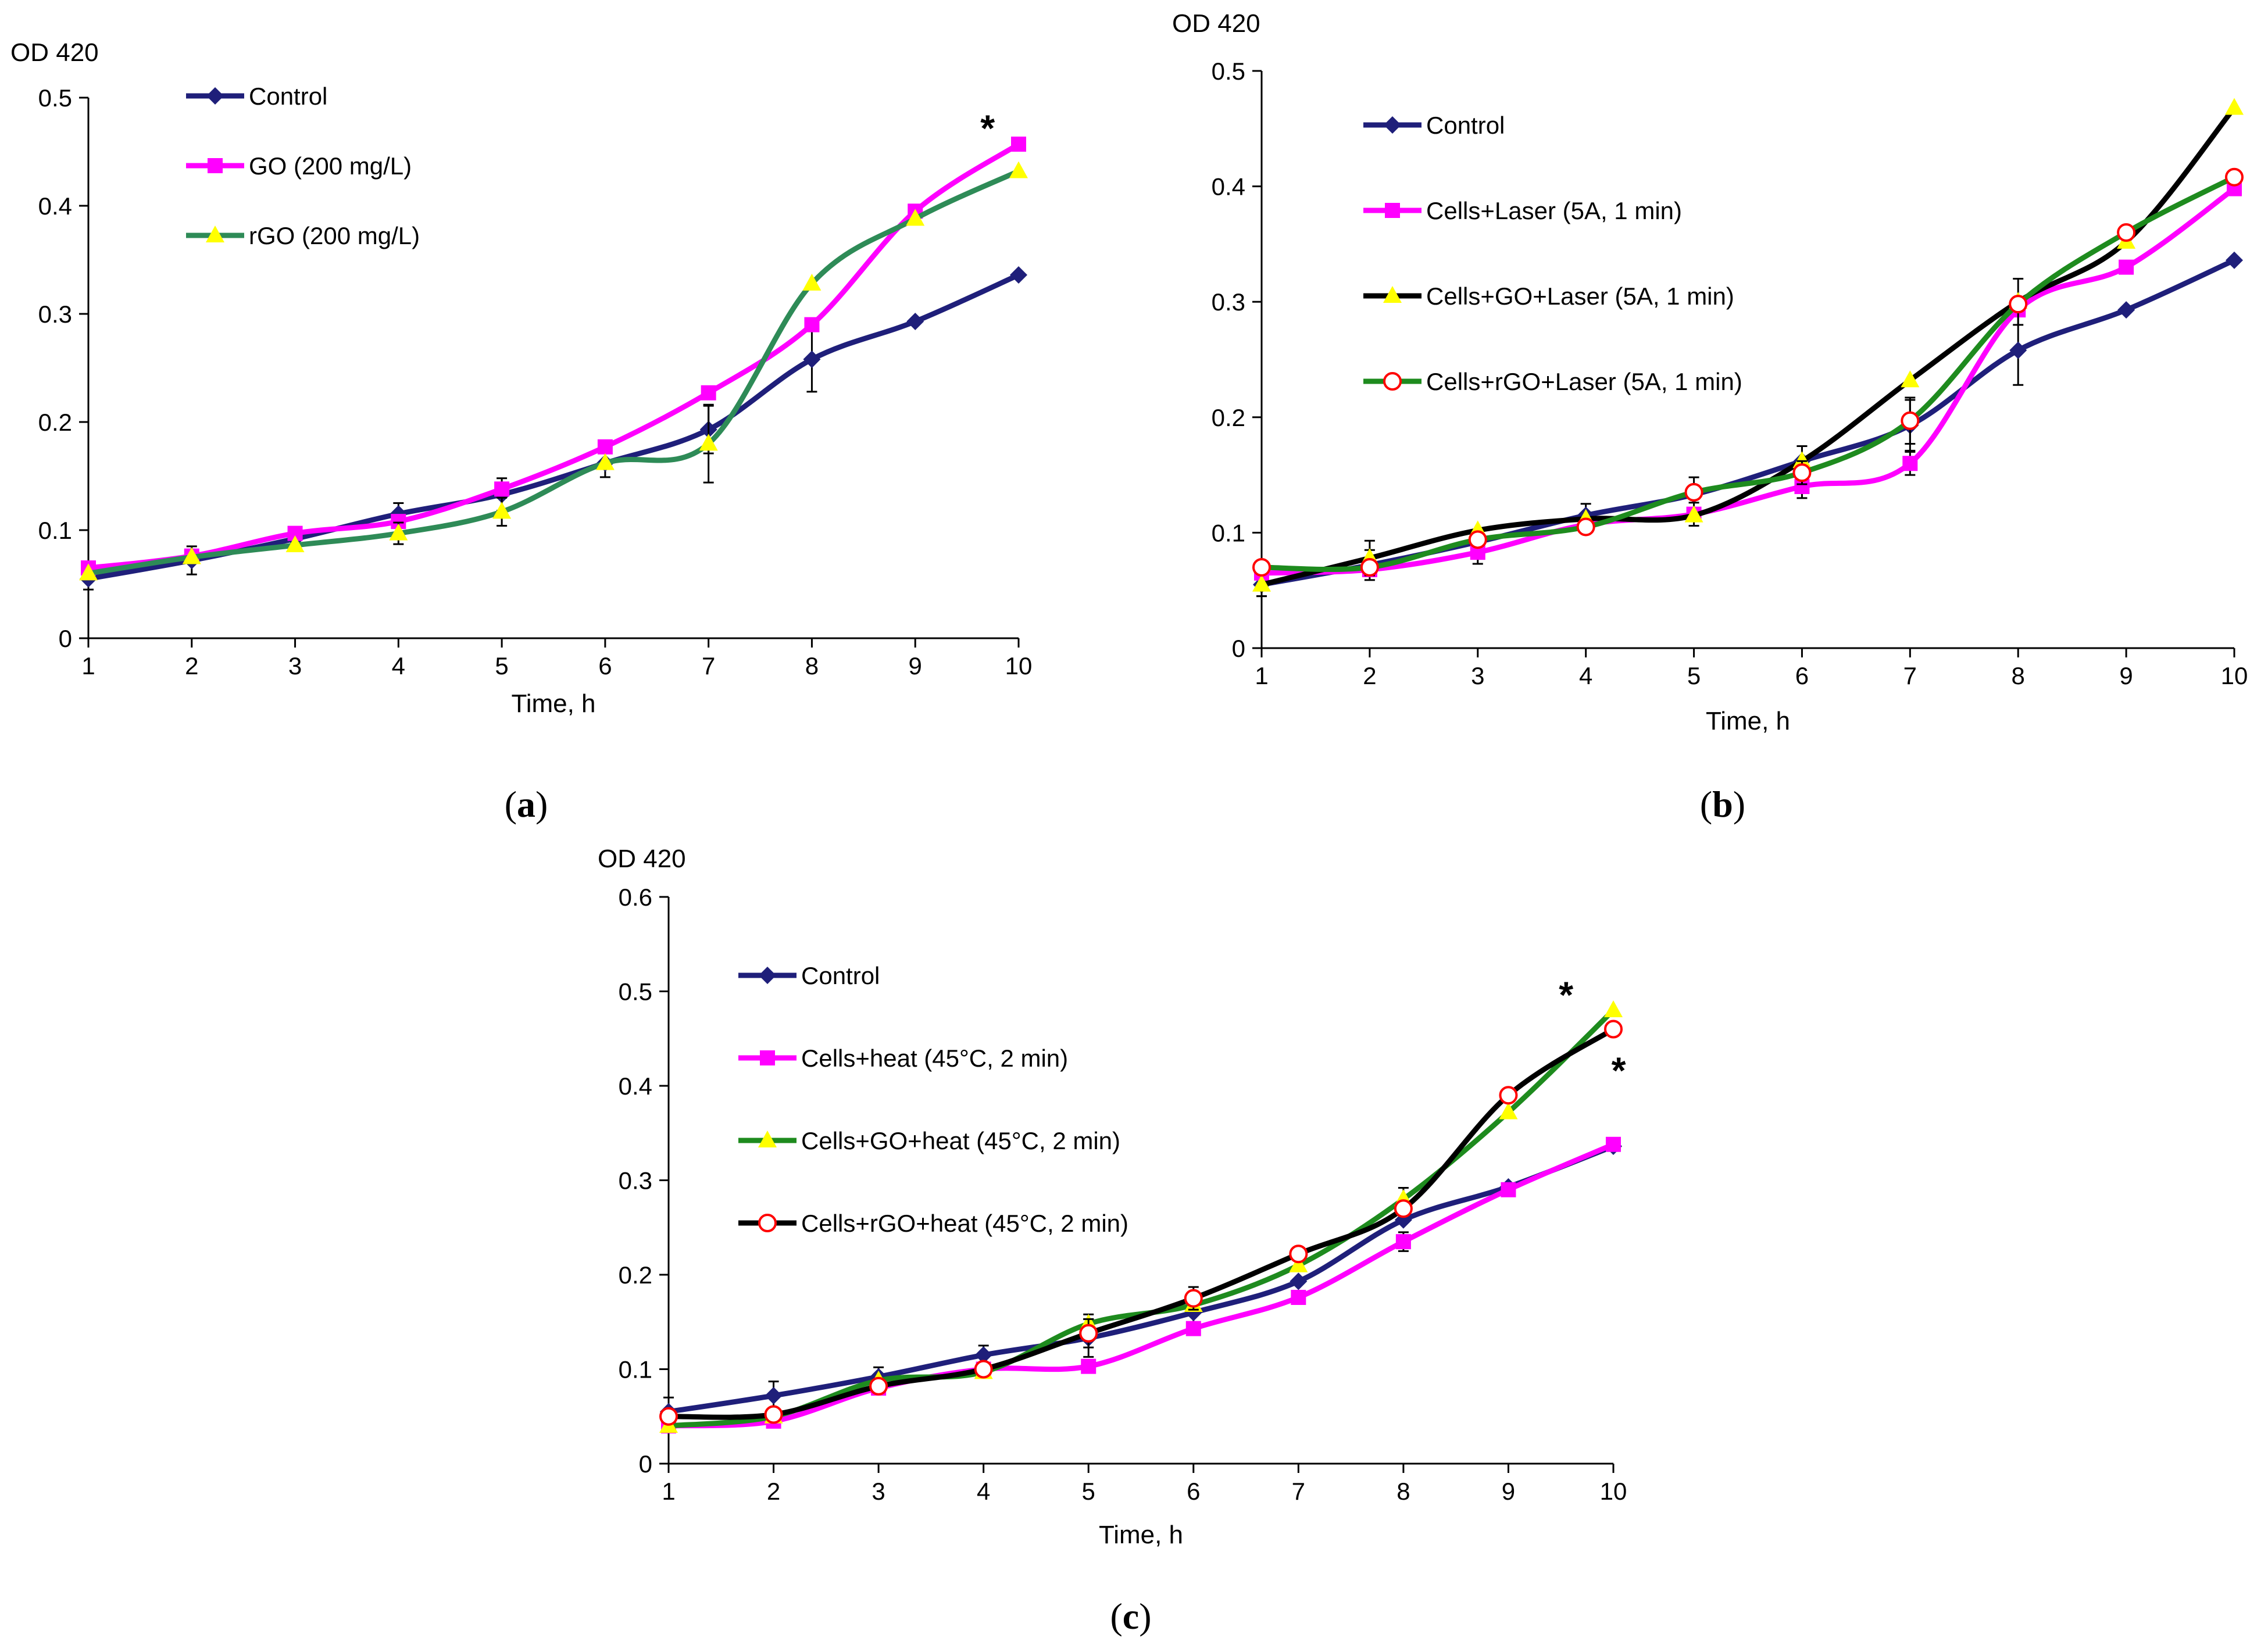 The height and width of the screenshot is (1645, 2268). Describe the element at coordinates (1228, 302) in the screenshot. I see `y-tick-label: 0.3` at that location.